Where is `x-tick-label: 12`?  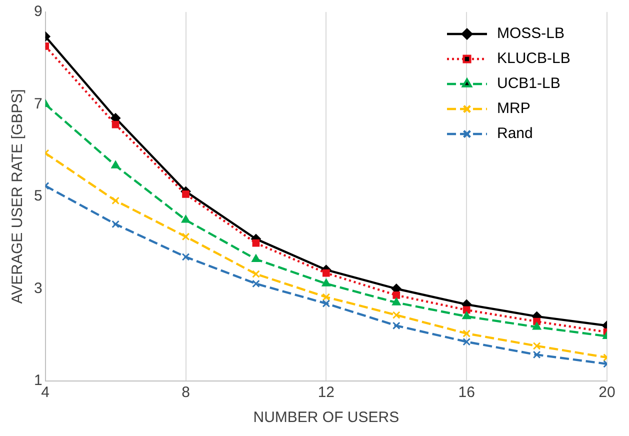 x-tick-label: 12 is located at coordinates (326, 393).